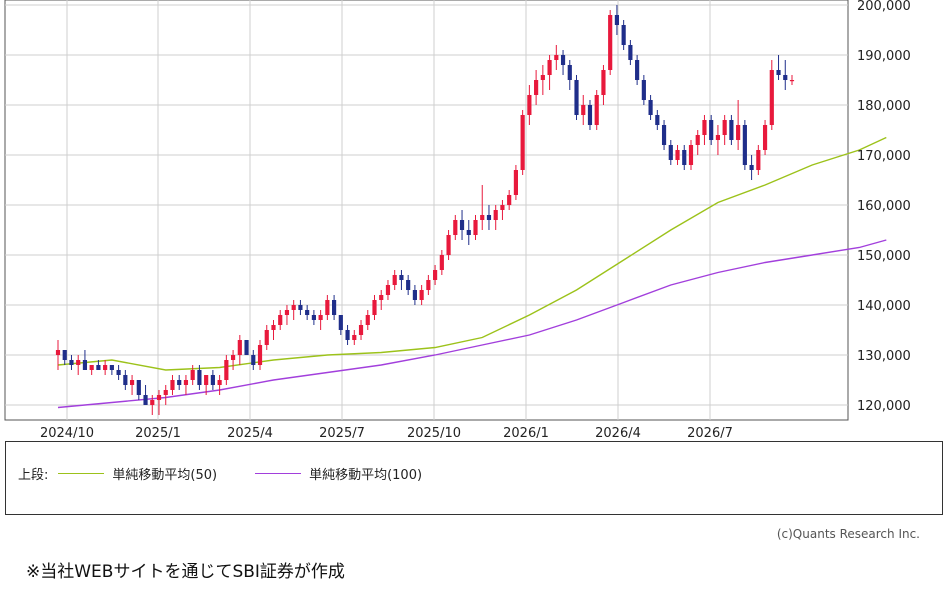 This screenshot has height=594, width=950. Describe the element at coordinates (526, 433) in the screenshot. I see `x-tick-label: 2026/1` at that location.